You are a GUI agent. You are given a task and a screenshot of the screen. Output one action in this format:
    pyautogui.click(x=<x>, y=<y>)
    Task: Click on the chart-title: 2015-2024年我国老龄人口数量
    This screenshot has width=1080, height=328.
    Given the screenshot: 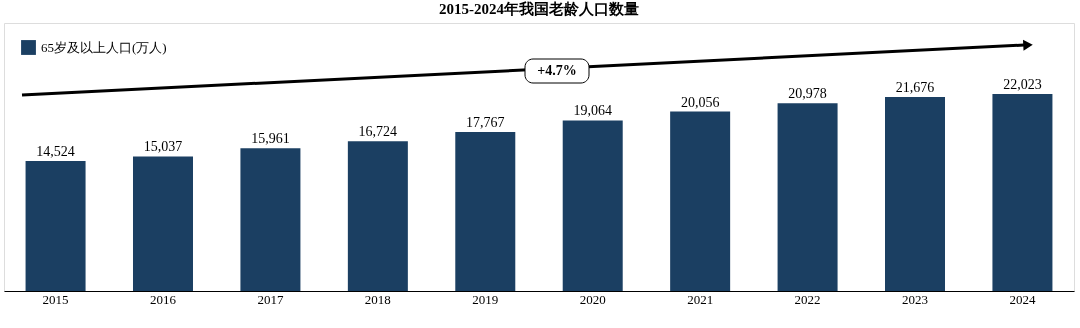 What is the action you would take?
    pyautogui.click(x=539, y=9)
    